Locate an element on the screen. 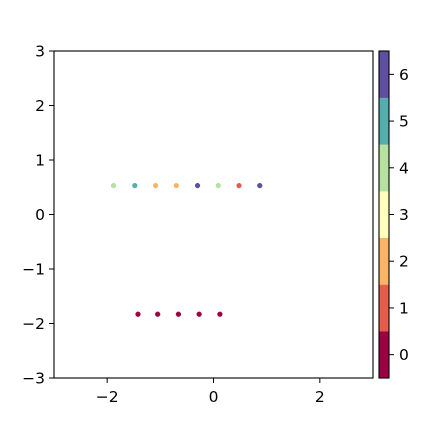 The width and height of the screenshot is (432, 437). colorbar-tick-label: 4 is located at coordinates (404, 168).